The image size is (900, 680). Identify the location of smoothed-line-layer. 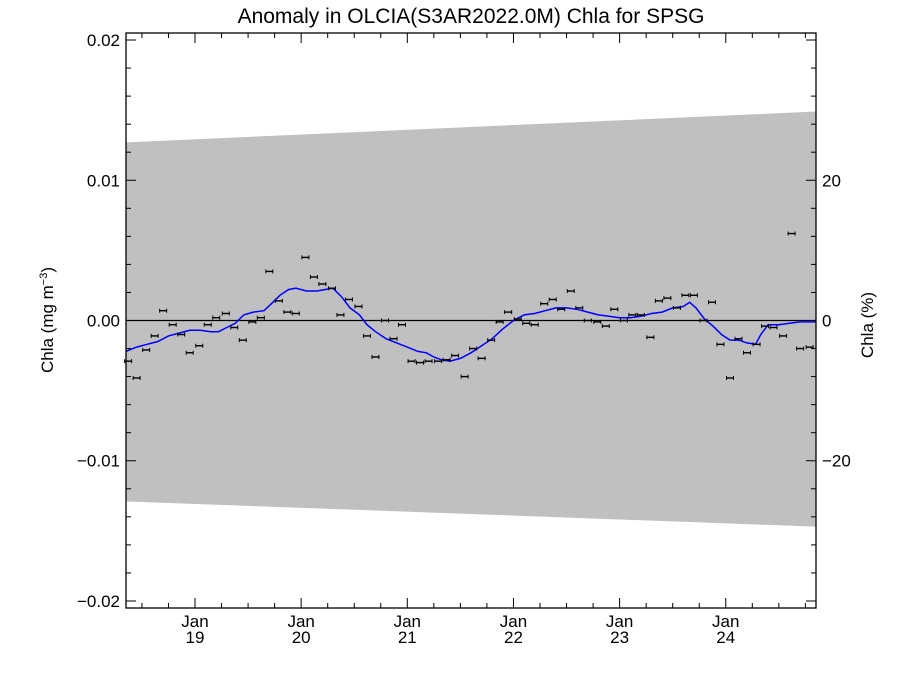
(470, 324).